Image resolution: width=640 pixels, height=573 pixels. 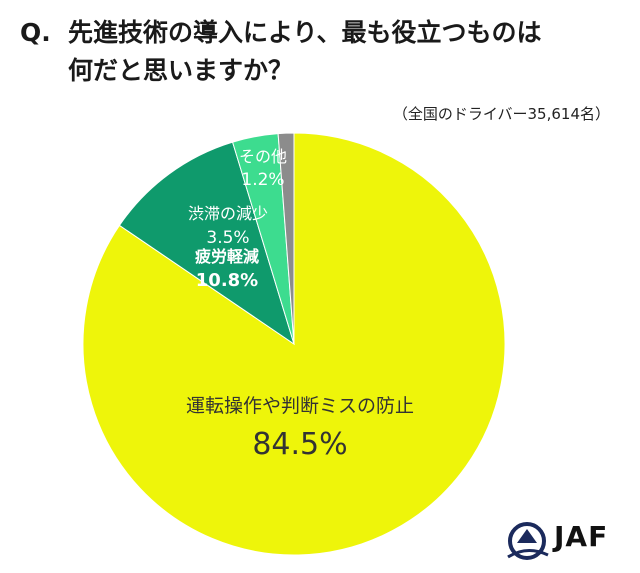 What do you see at coordinates (305, 32) in the screenshot?
I see `question-line-1: 先進技術の導入により、最も役立つものは` at bounding box center [305, 32].